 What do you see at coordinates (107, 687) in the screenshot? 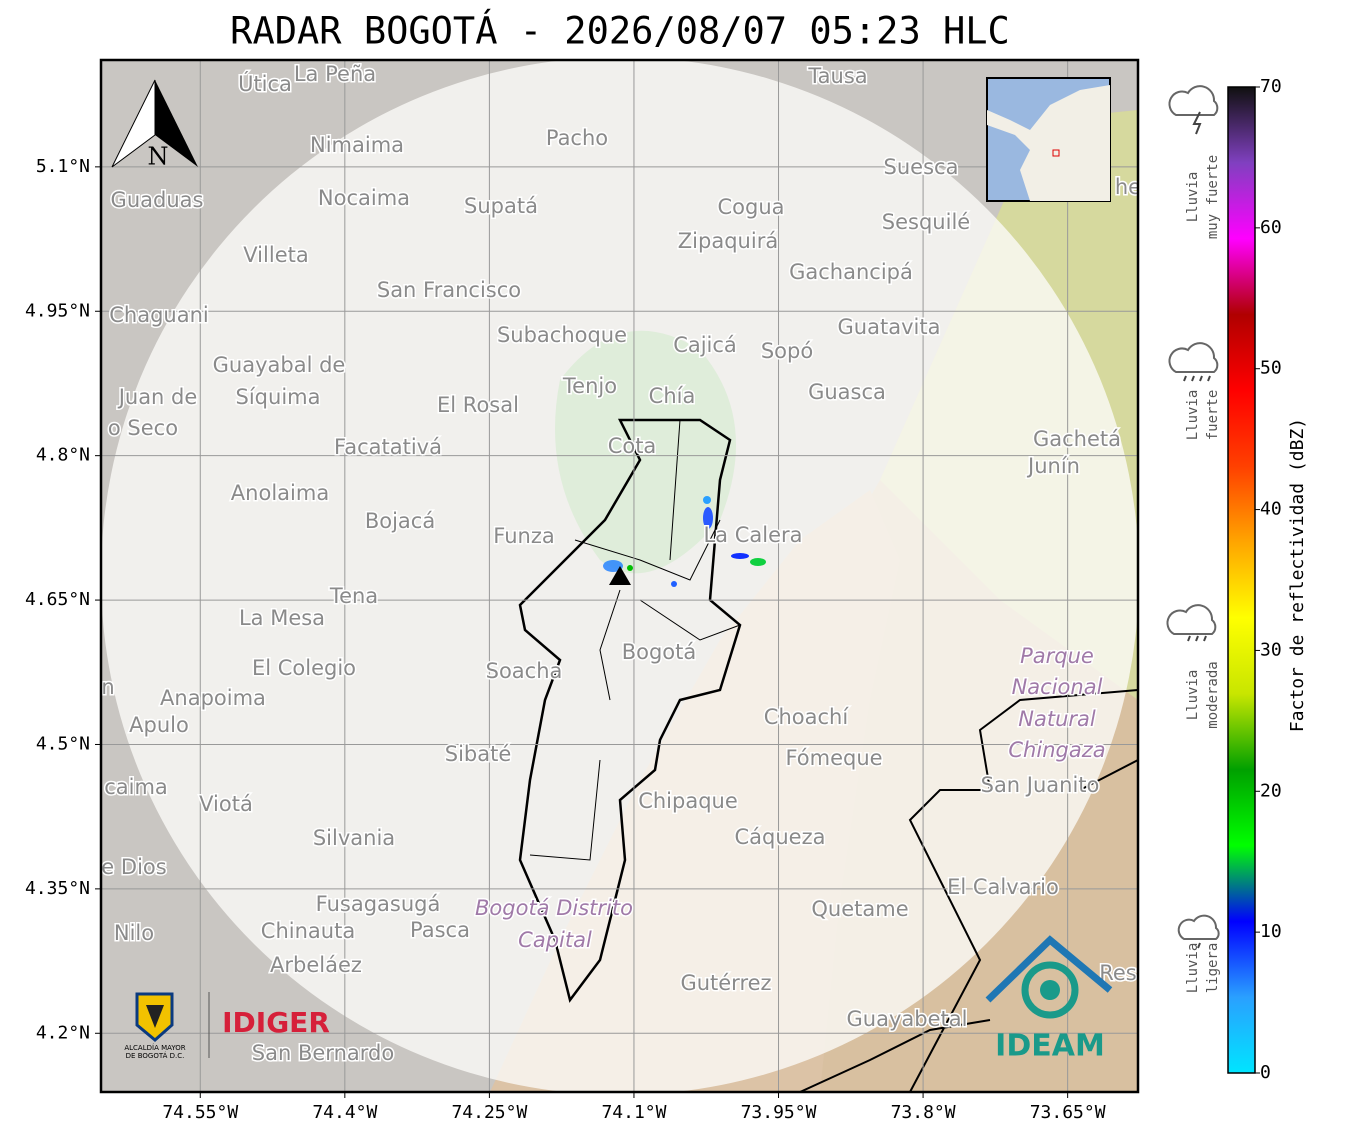
I see `place-label: n` at bounding box center [107, 687].